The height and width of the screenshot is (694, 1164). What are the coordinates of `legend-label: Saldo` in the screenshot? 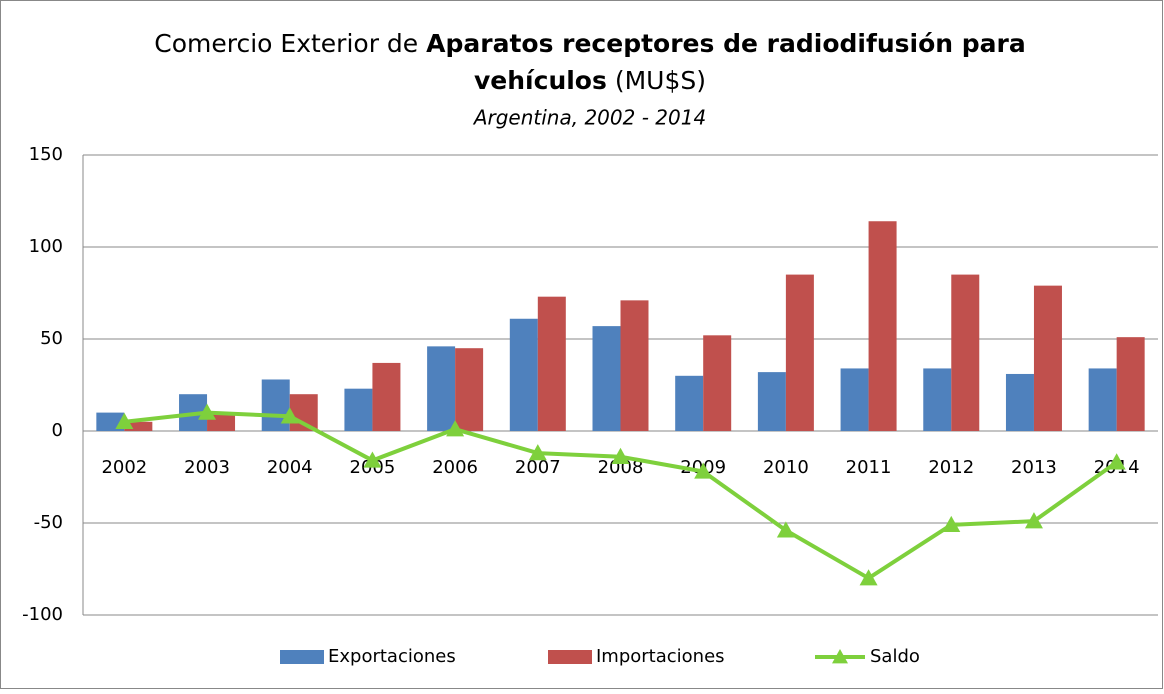 It's located at (895, 656).